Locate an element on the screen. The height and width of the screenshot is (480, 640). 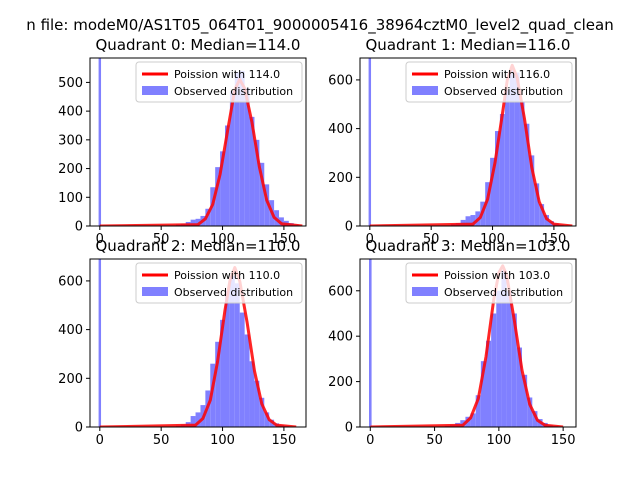
subplot-title: Quadrant 3: Median=103.0 is located at coordinates (468, 246).